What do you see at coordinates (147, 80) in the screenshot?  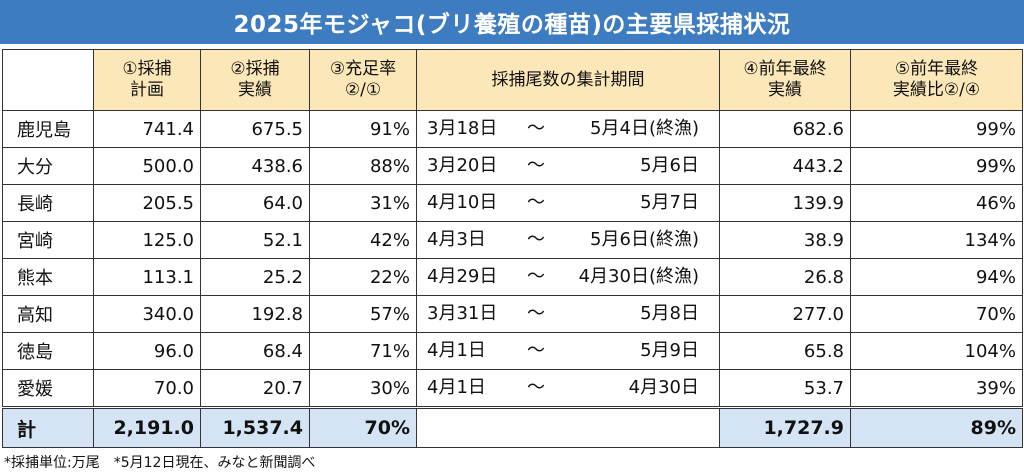 I see `header-plan: ①採捕 計画` at bounding box center [147, 80].